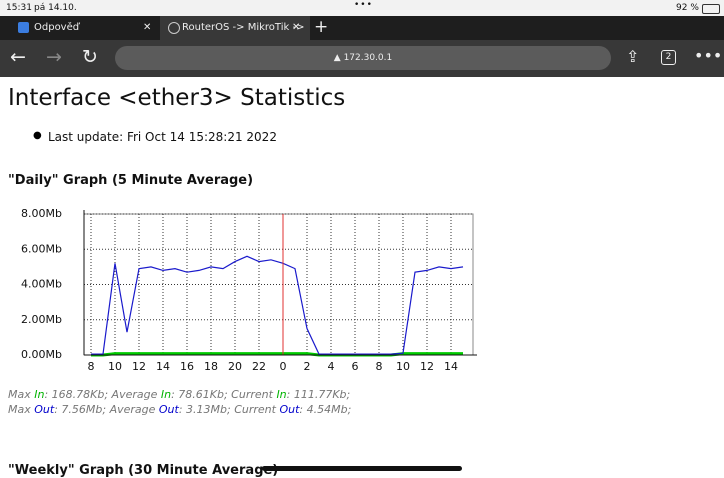 The image size is (724, 478). I want to click on y-tick-label: 8.00Mb, so click(41, 213).